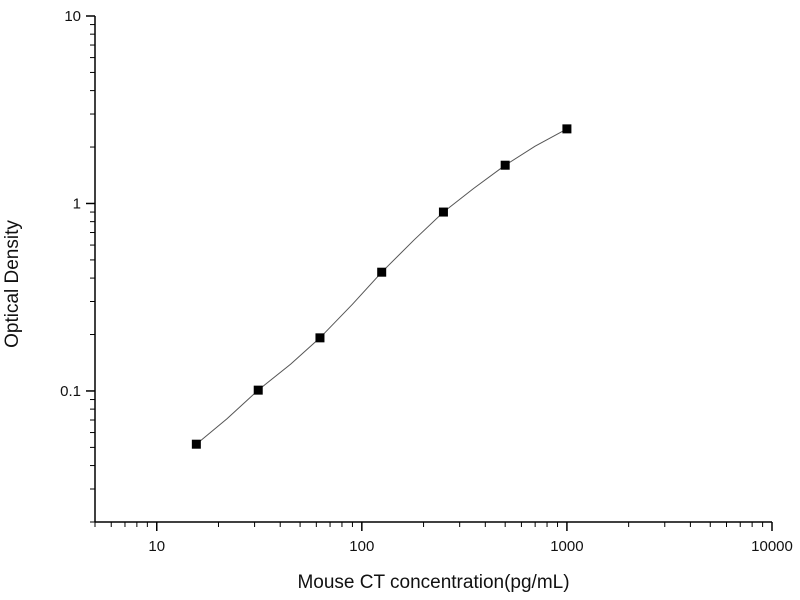 Image resolution: width=800 pixels, height=600 pixels. I want to click on x-axis-label: Mouse CT concentration(pg/mL), so click(433, 582).